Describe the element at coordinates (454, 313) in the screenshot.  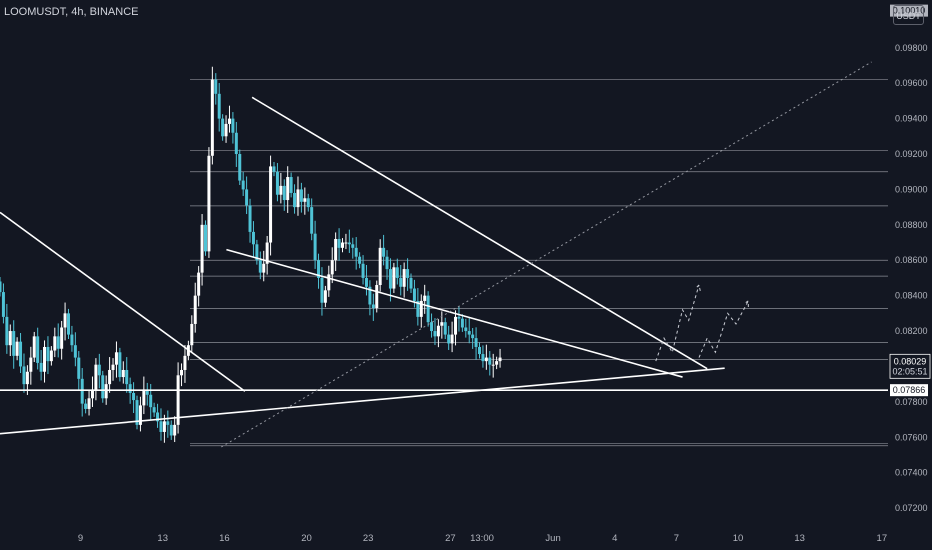
I see `falling-wedge-lower-line` at that location.